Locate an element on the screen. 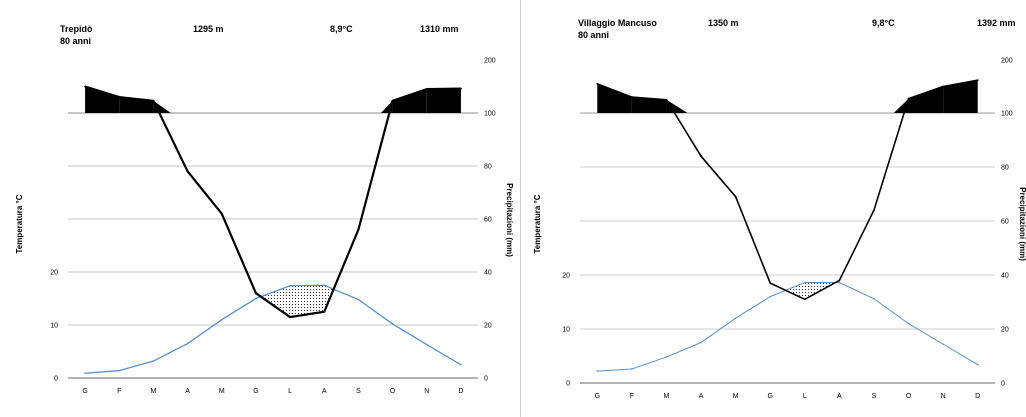  station-name: Trepidò is located at coordinates (76, 29).